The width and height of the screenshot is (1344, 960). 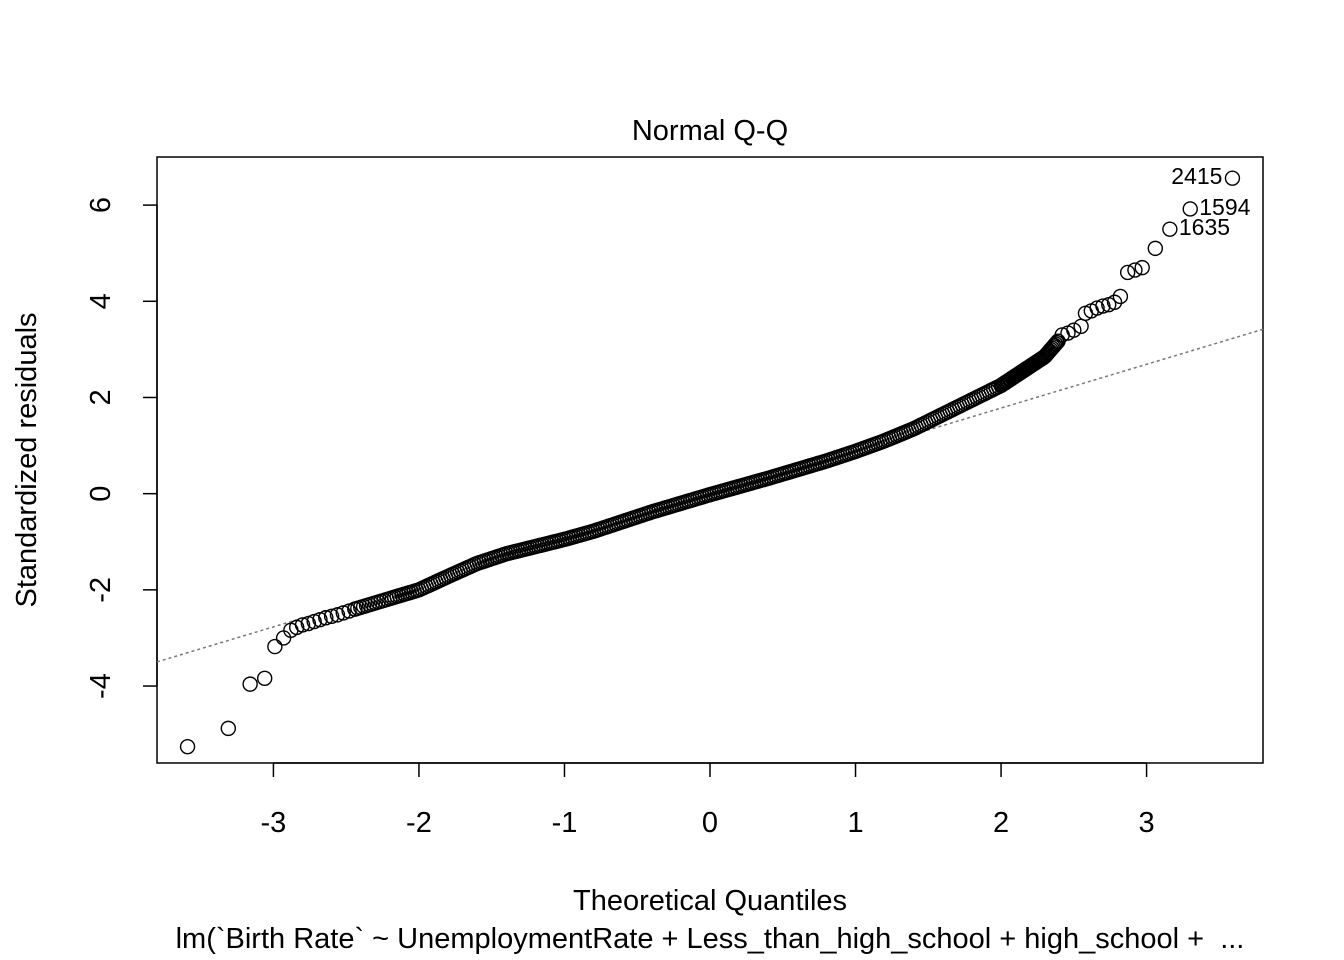 I want to click on x-tick-label: -2, so click(x=419, y=823).